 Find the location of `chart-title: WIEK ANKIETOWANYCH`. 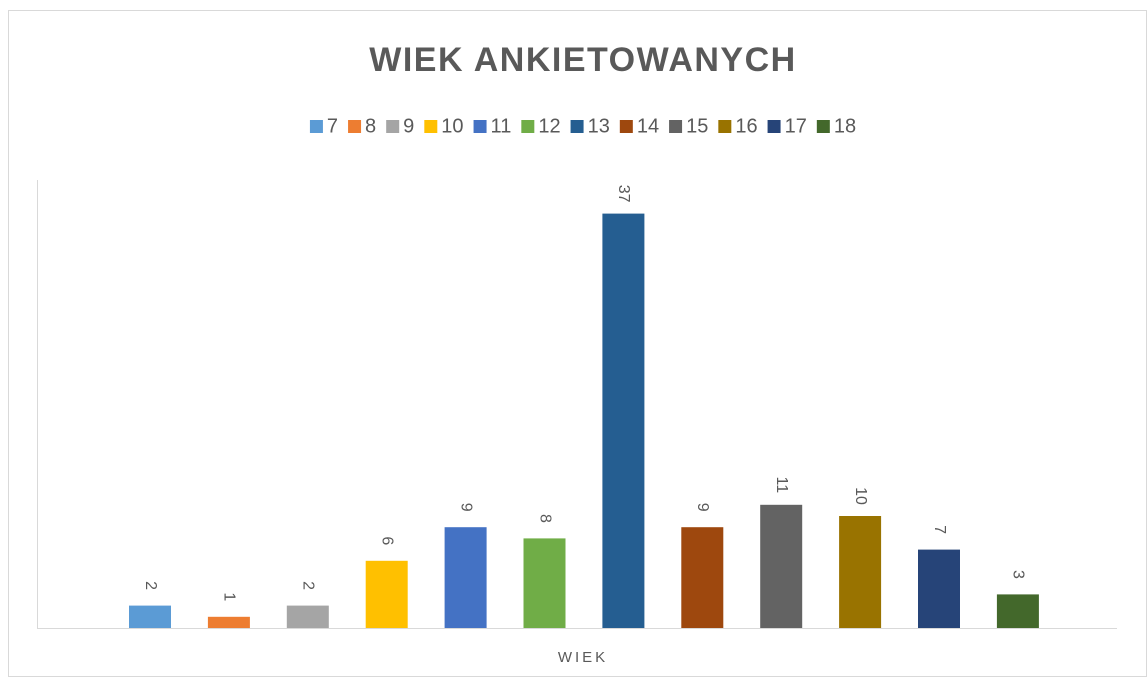

chart-title: WIEK ANKIETOWANYCH is located at coordinates (582, 60).